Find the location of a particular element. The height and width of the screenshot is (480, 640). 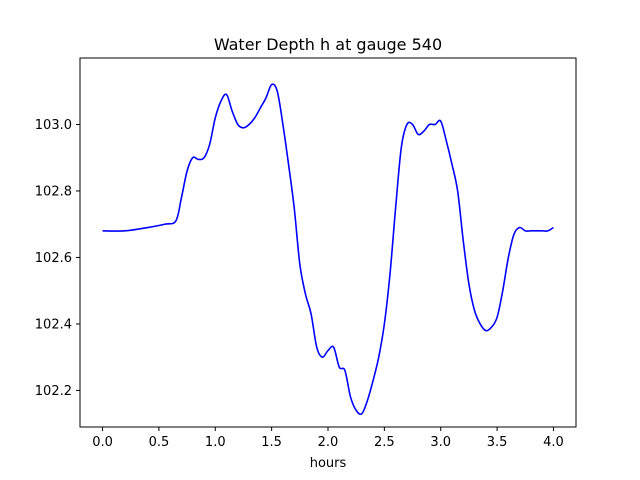

x-tick-label: 4.0 is located at coordinates (553, 442).